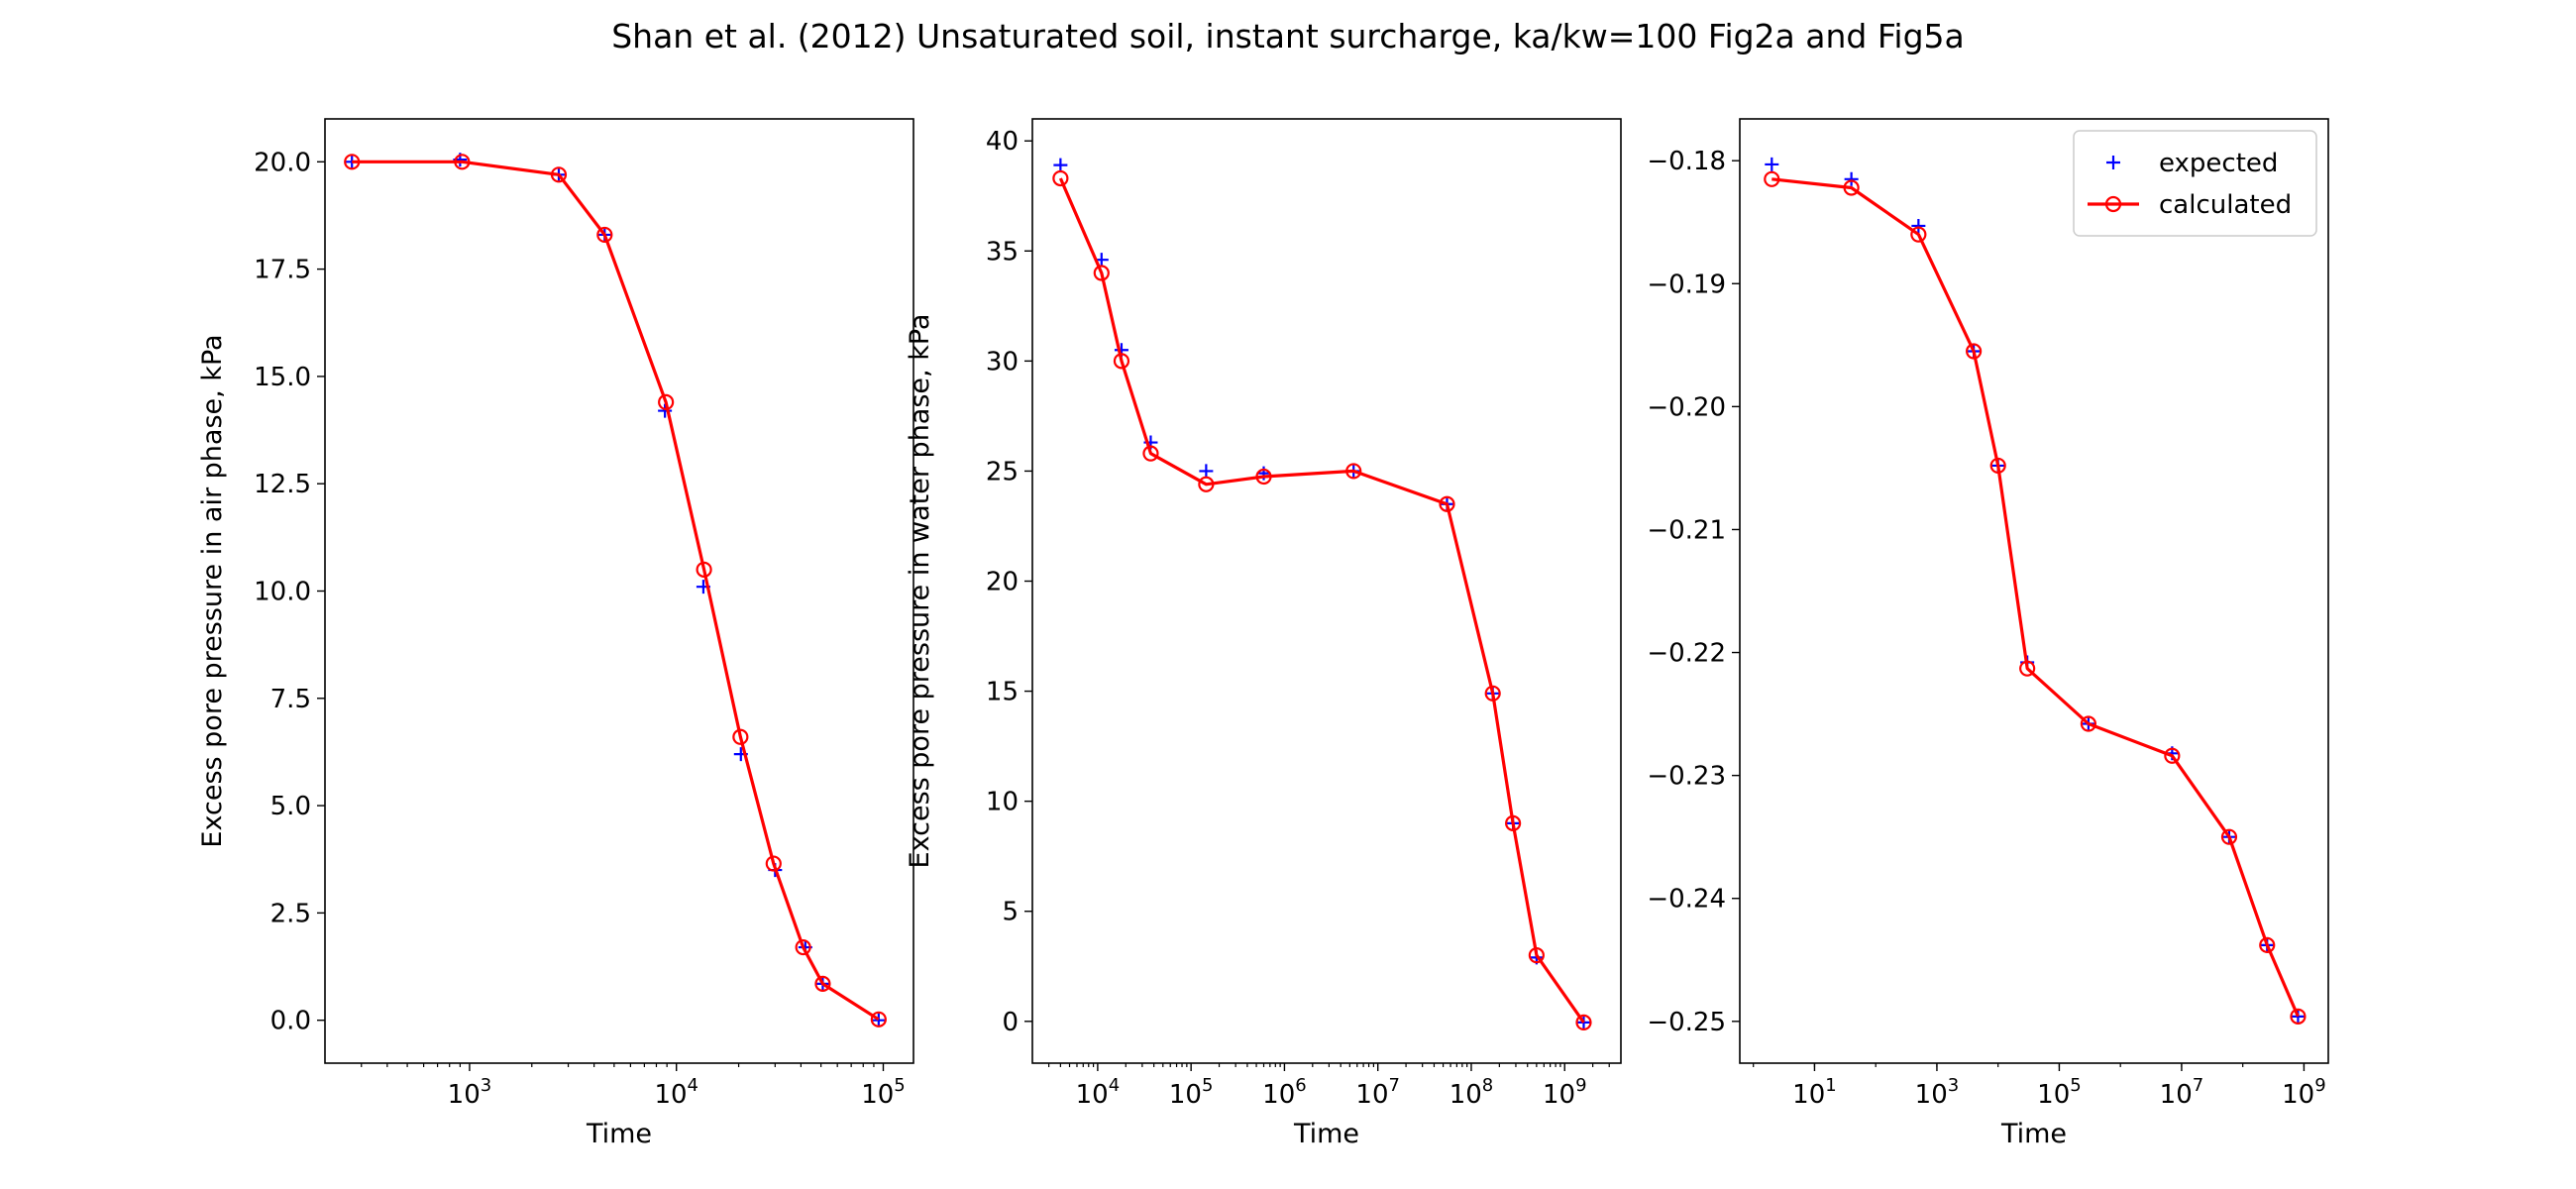  What do you see at coordinates (2218, 163) in the screenshot?
I see `legend-label: expected` at bounding box center [2218, 163].